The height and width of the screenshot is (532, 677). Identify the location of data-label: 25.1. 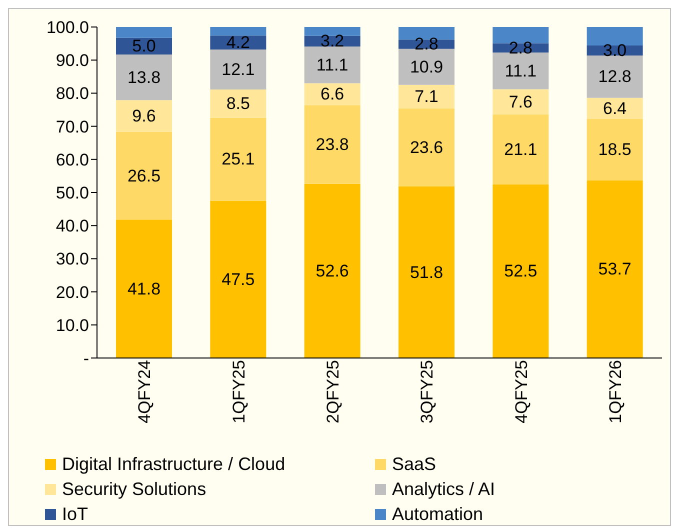
(238, 159).